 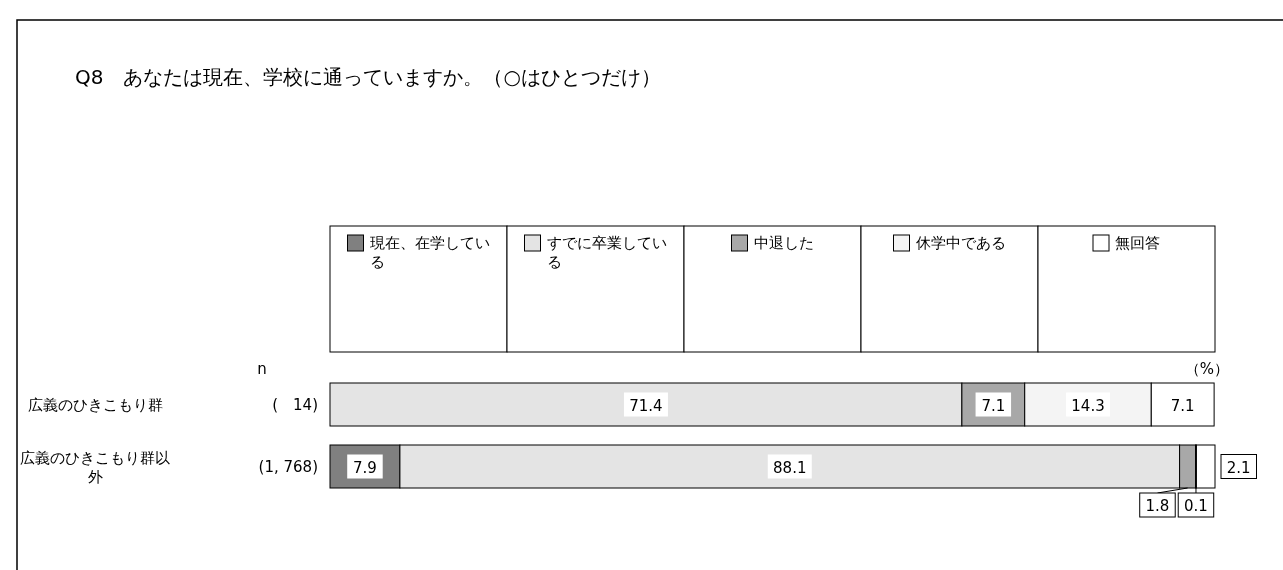 What do you see at coordinates (1238, 467) in the screenshot?
I see `data-label: 2.1` at bounding box center [1238, 467].